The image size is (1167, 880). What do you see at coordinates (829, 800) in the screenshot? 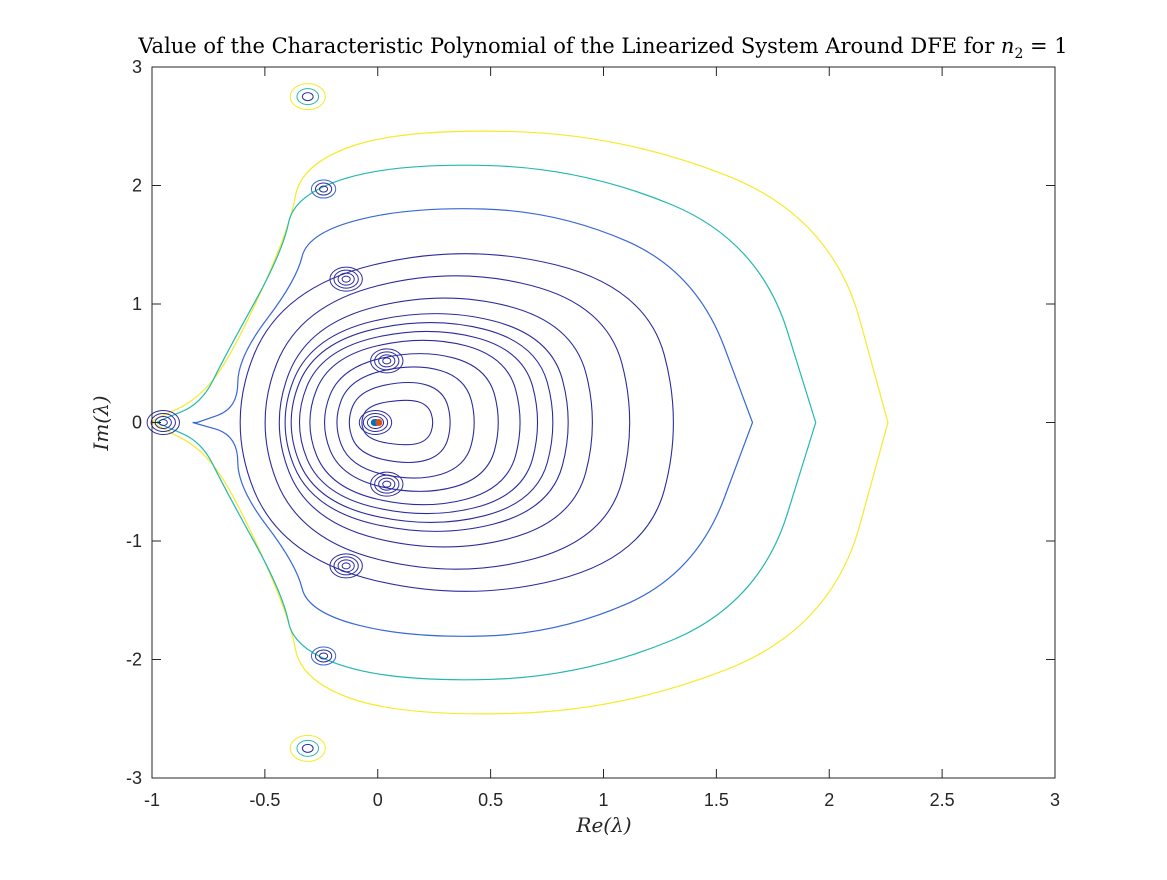
I see `x-tick-label-6: 2` at bounding box center [829, 800].